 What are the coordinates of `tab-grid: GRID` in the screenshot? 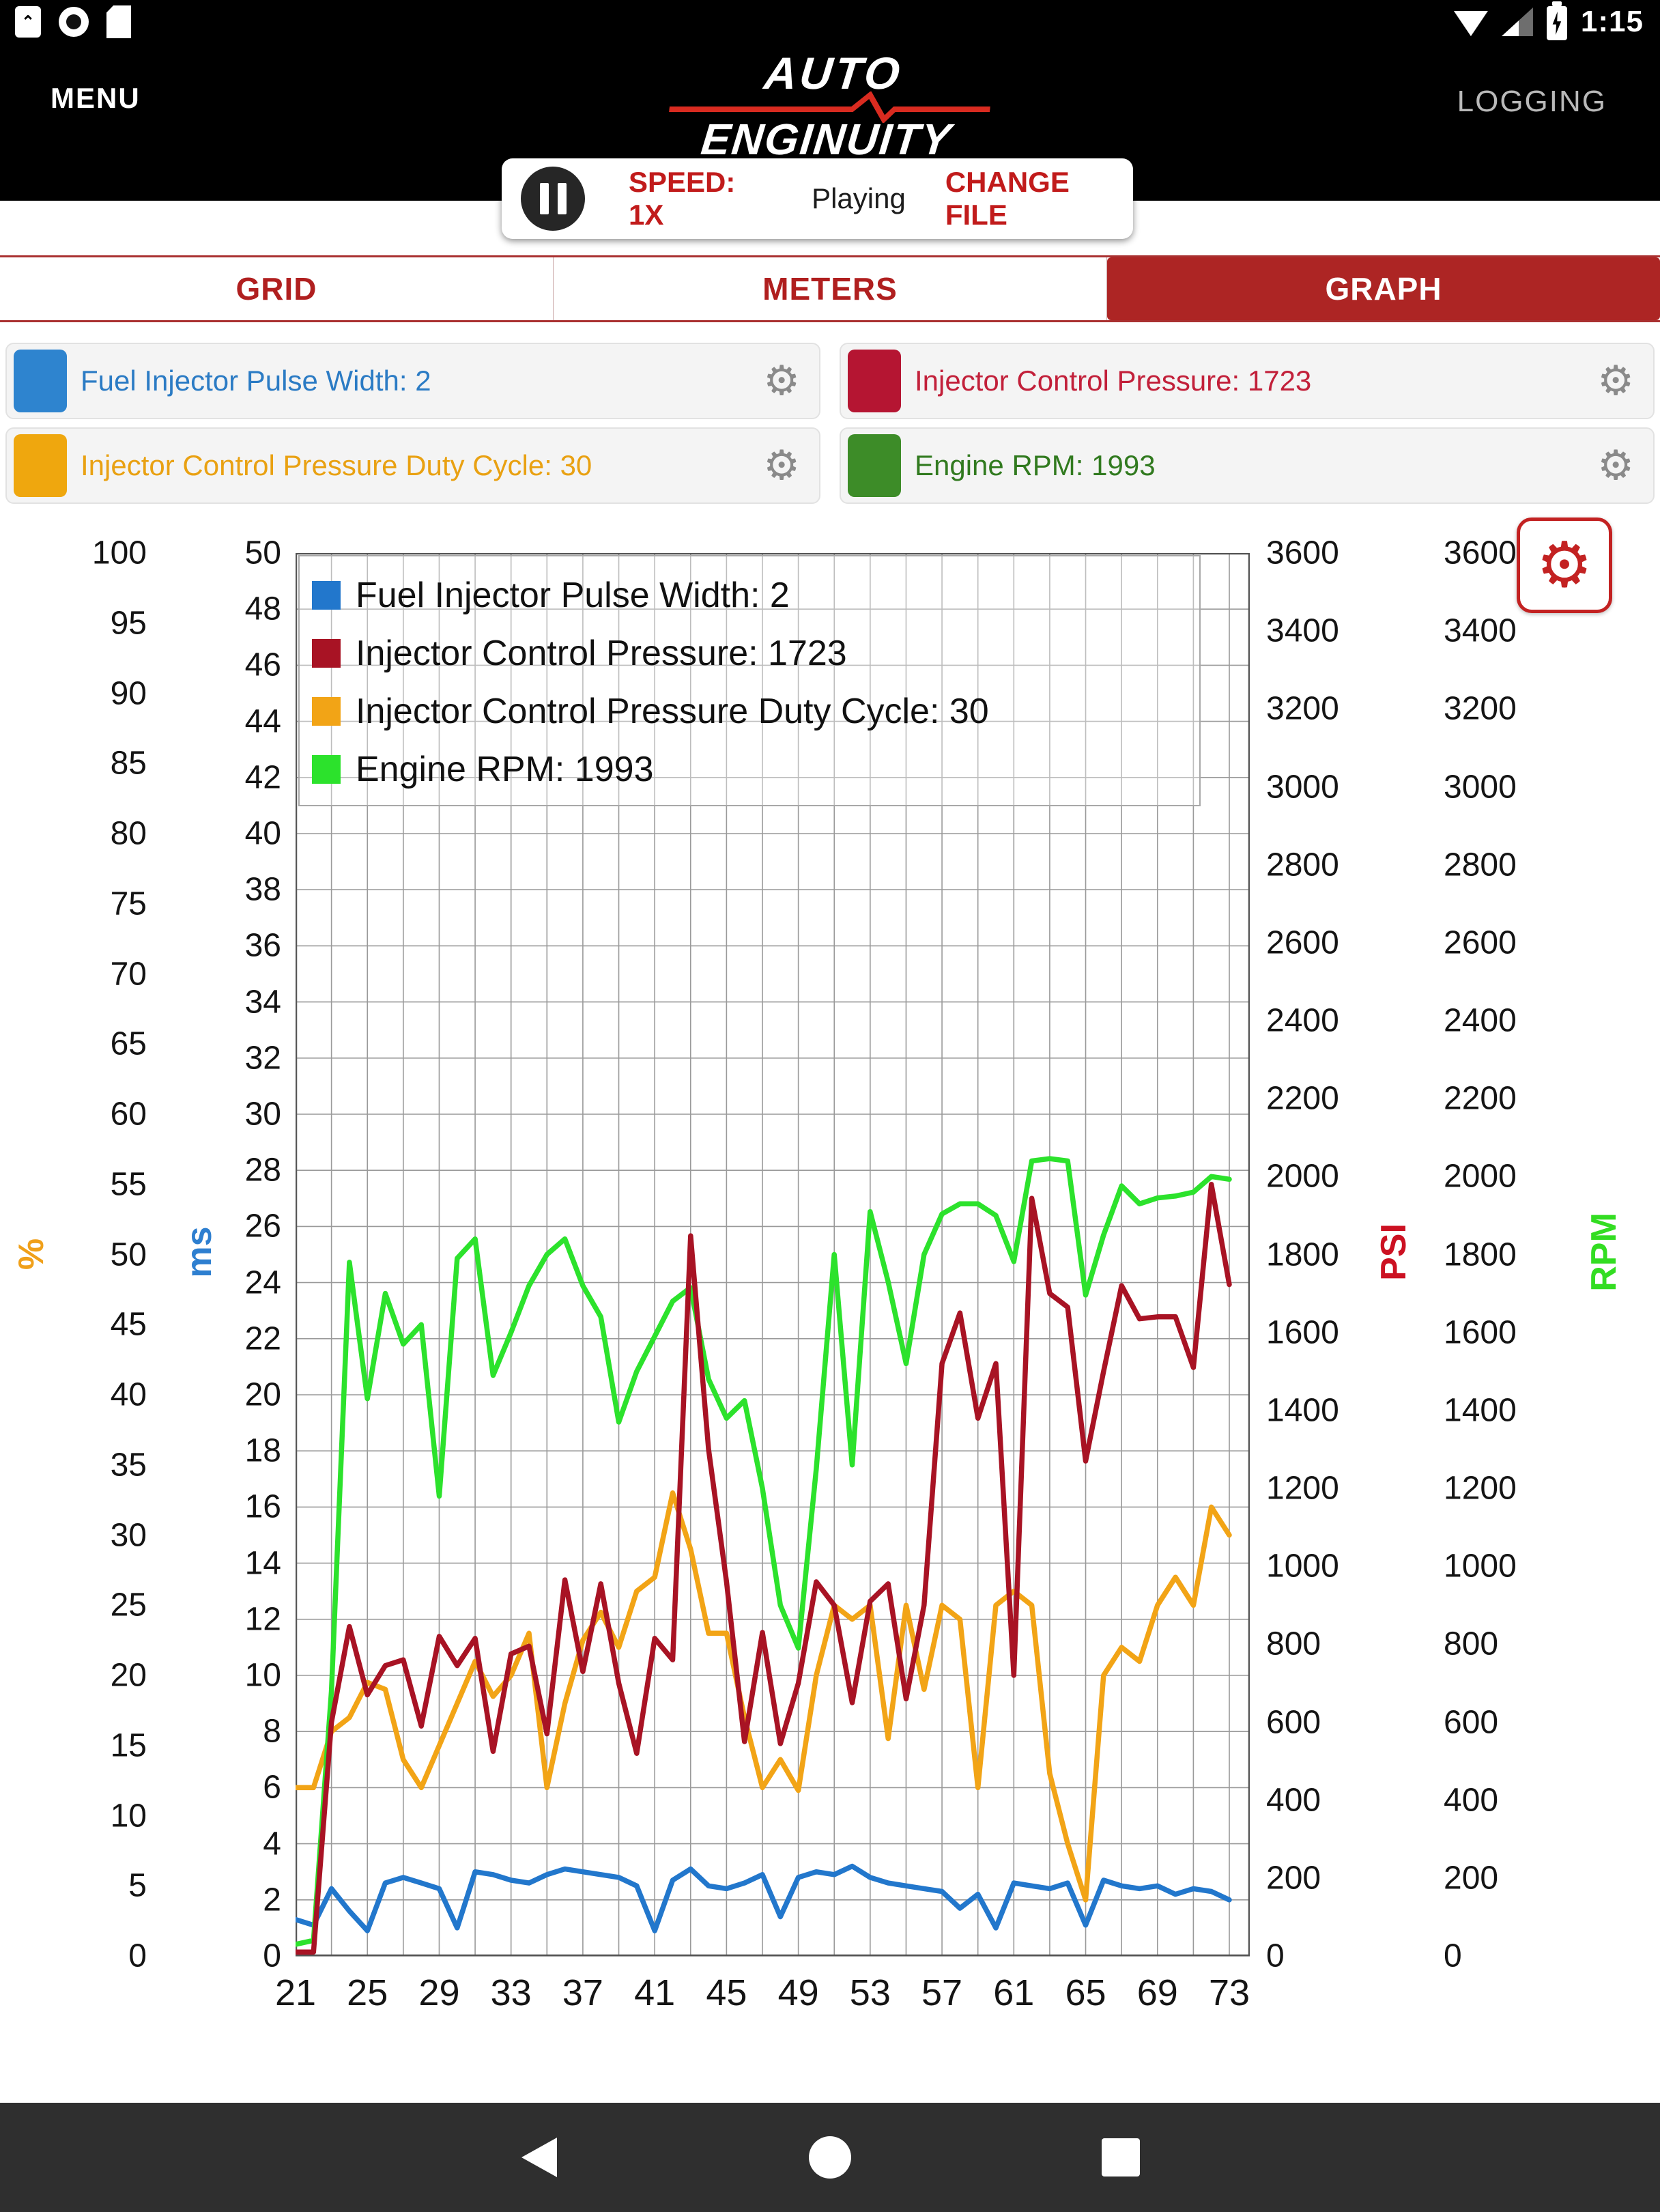 It's located at (277, 288).